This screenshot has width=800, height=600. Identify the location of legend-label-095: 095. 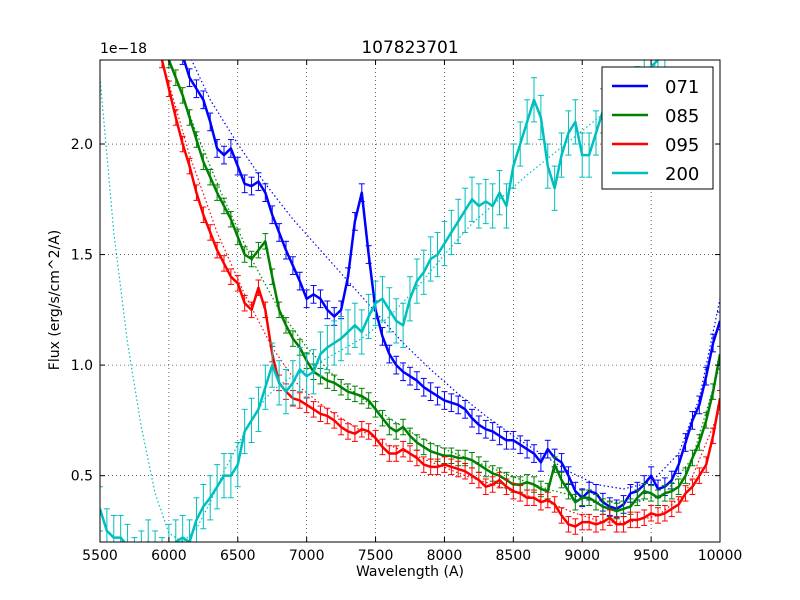
(682, 145).